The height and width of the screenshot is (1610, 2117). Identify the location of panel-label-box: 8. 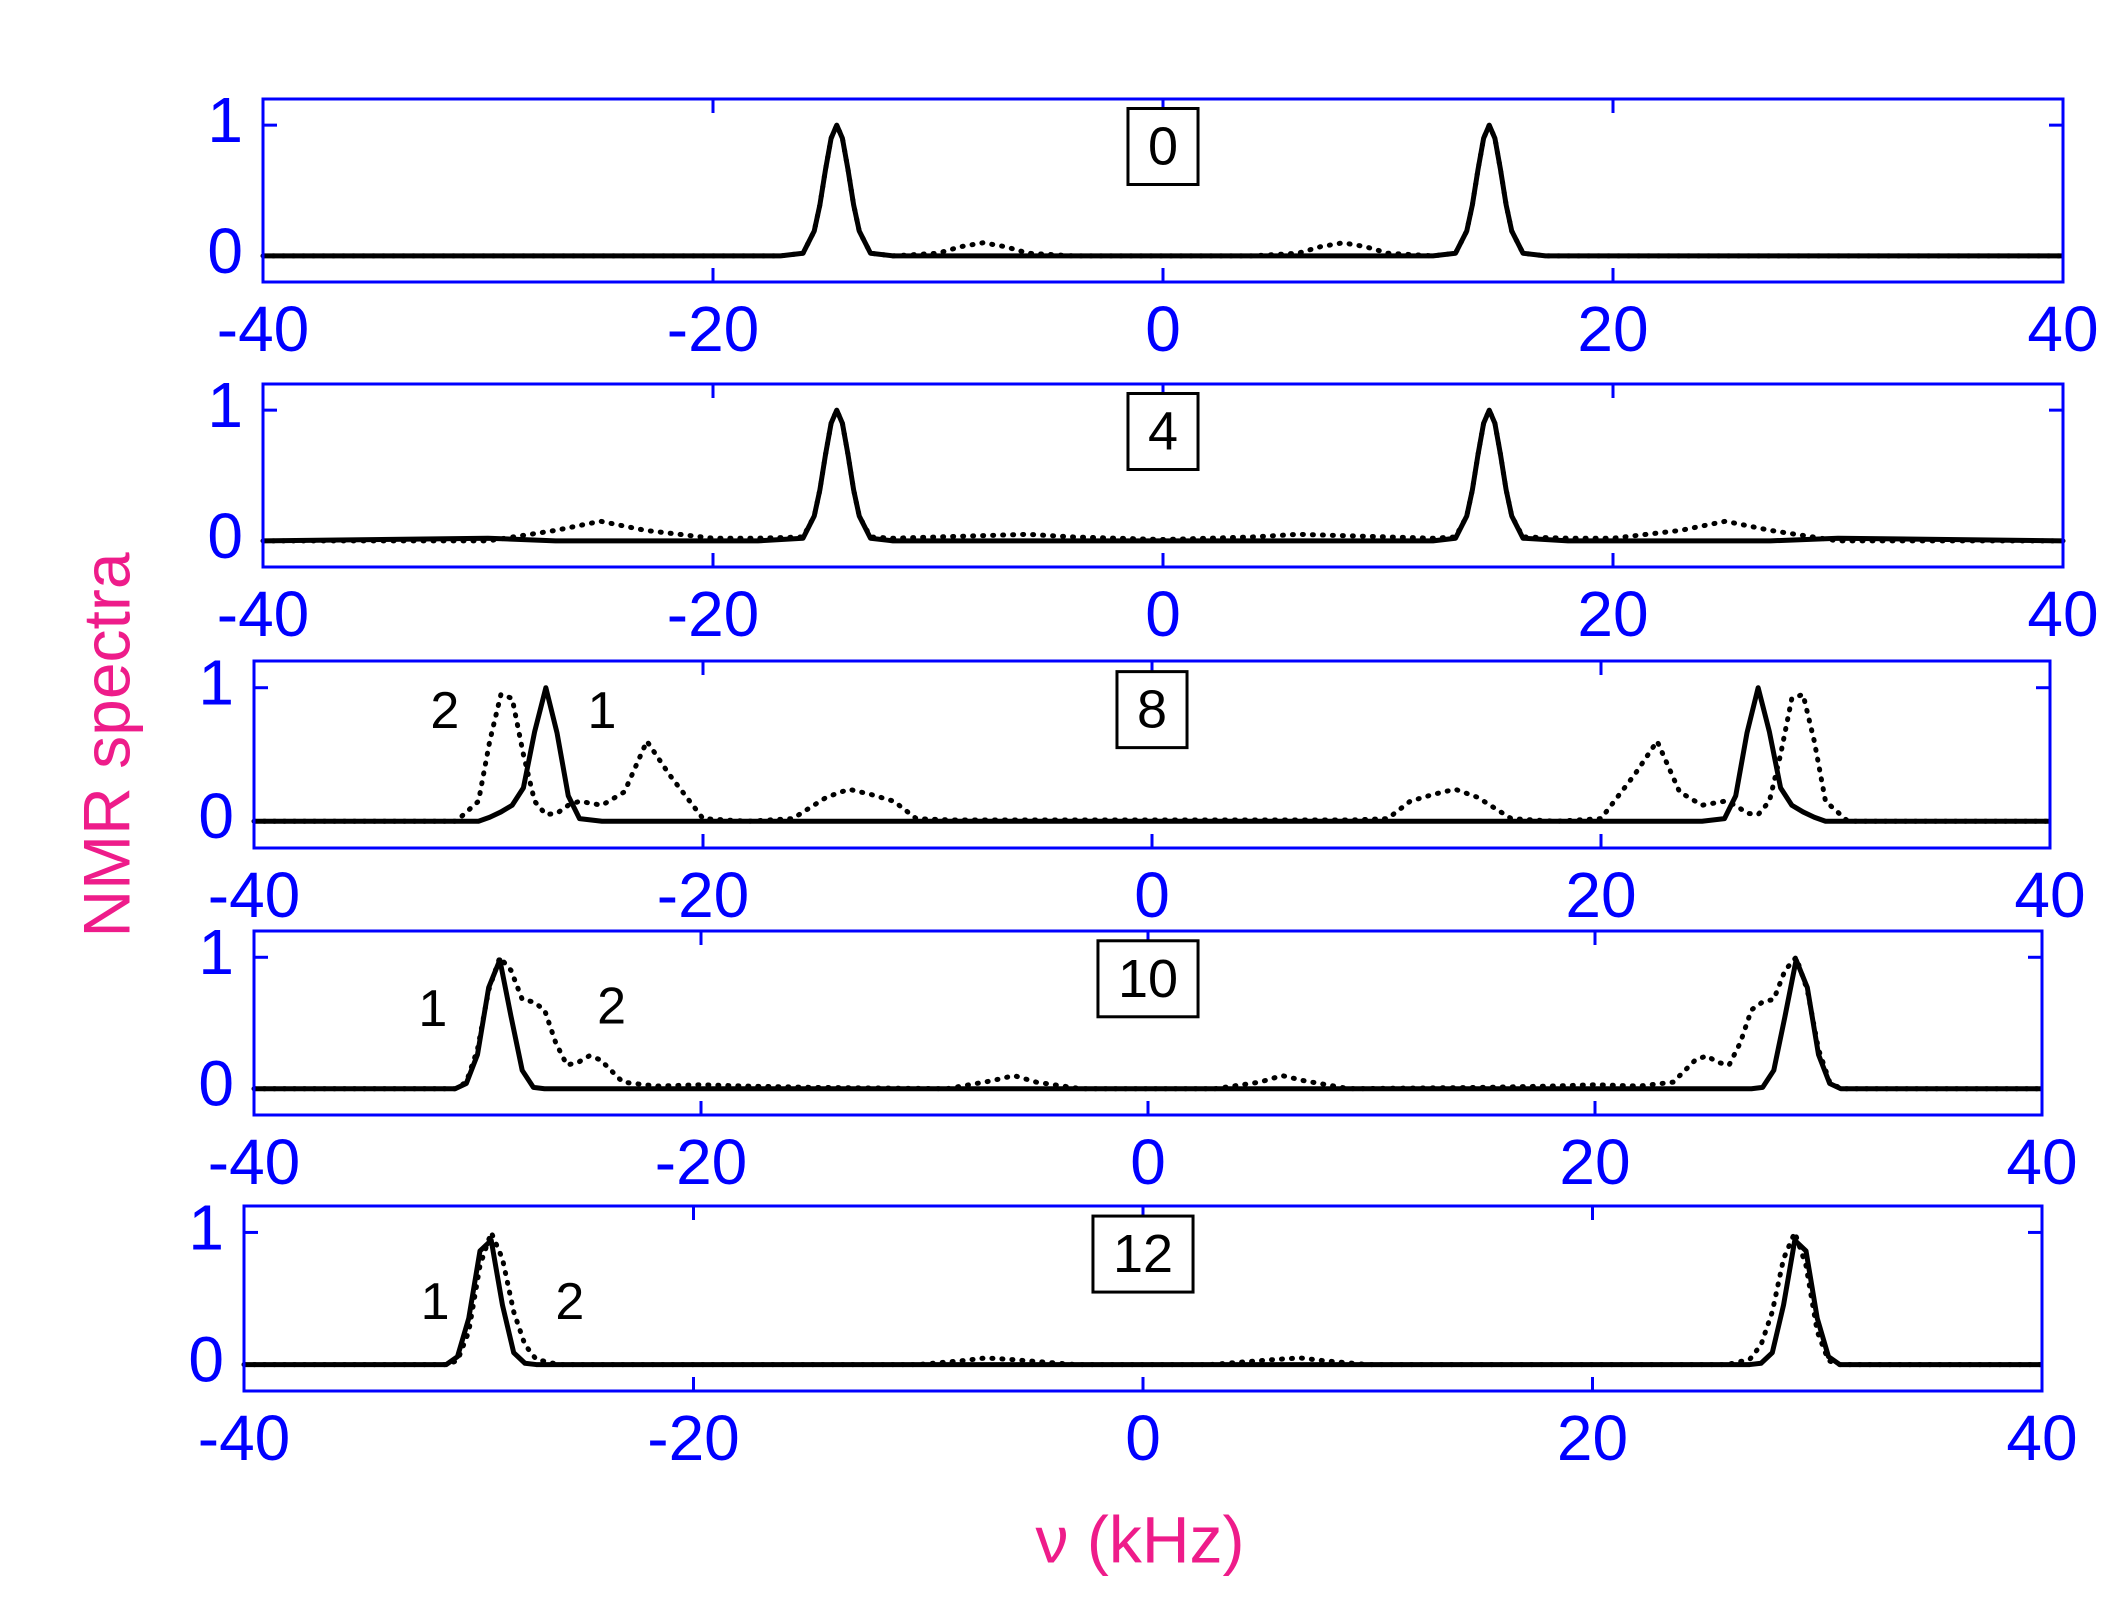
(1152, 710).